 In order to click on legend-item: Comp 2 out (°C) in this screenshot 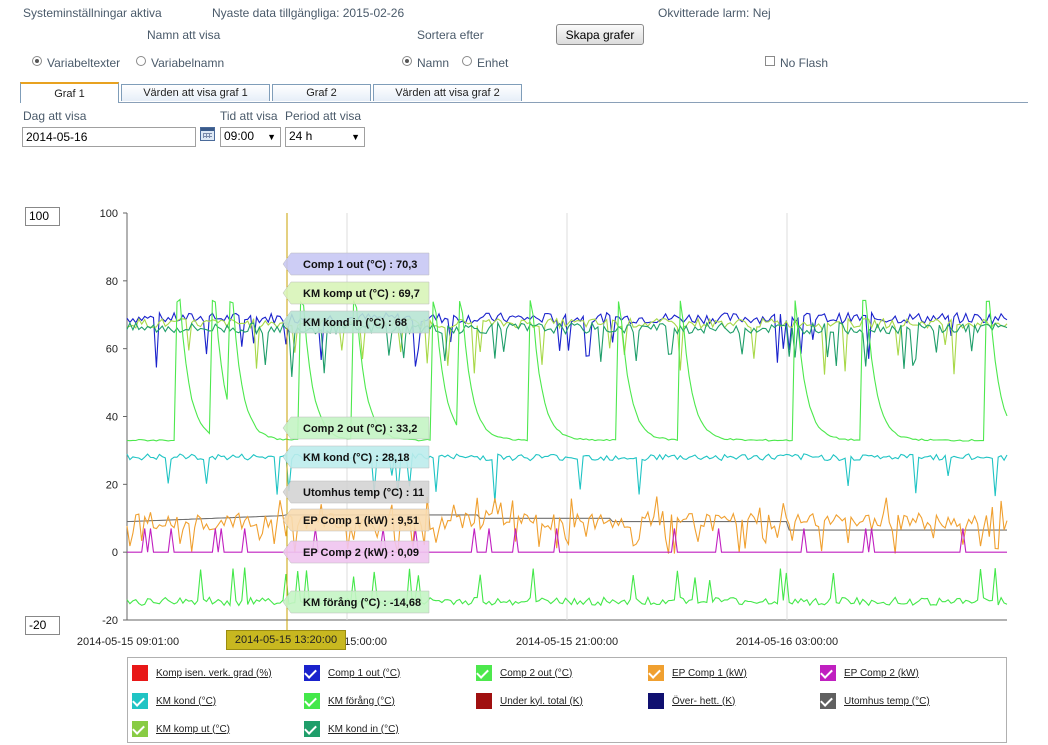, I will do `click(524, 673)`.